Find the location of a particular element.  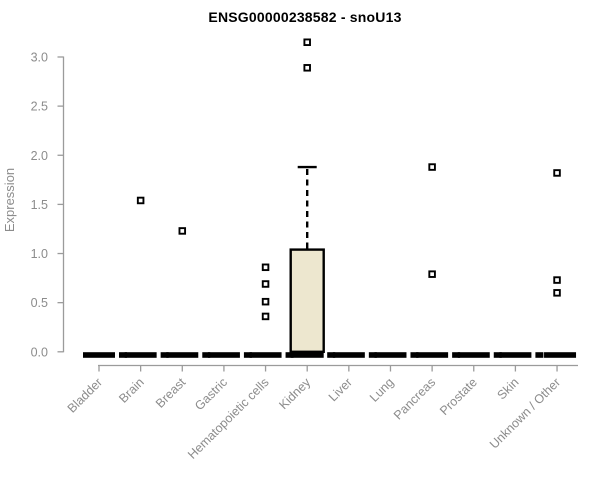

x-tick-label: Kidney is located at coordinates (294, 393).